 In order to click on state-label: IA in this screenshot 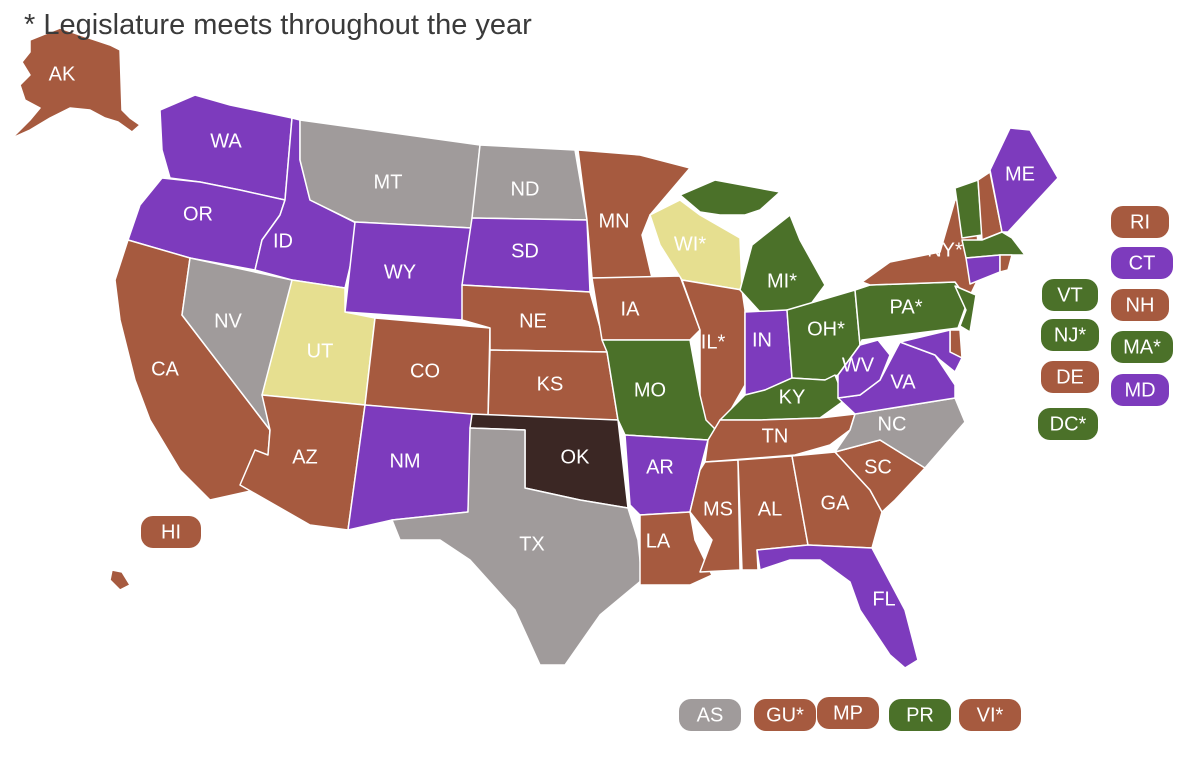, I will do `click(631, 309)`.